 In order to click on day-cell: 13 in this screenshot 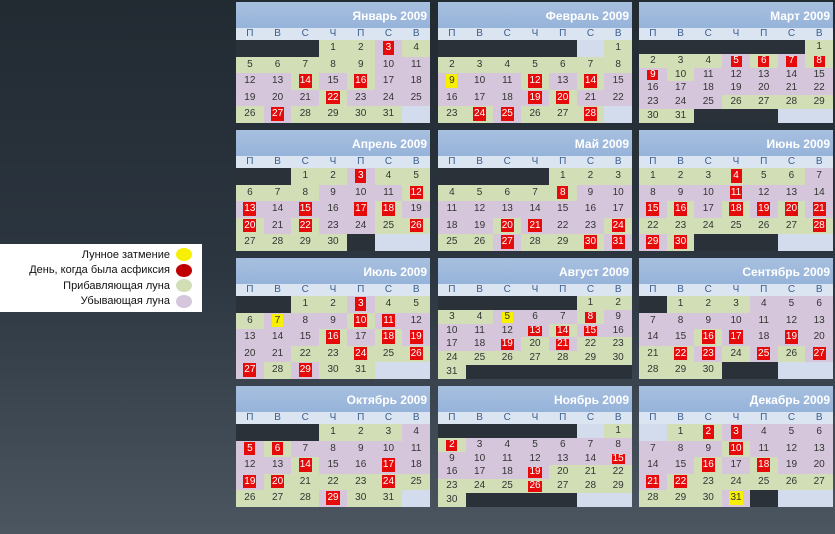, I will do `click(819, 449)`.